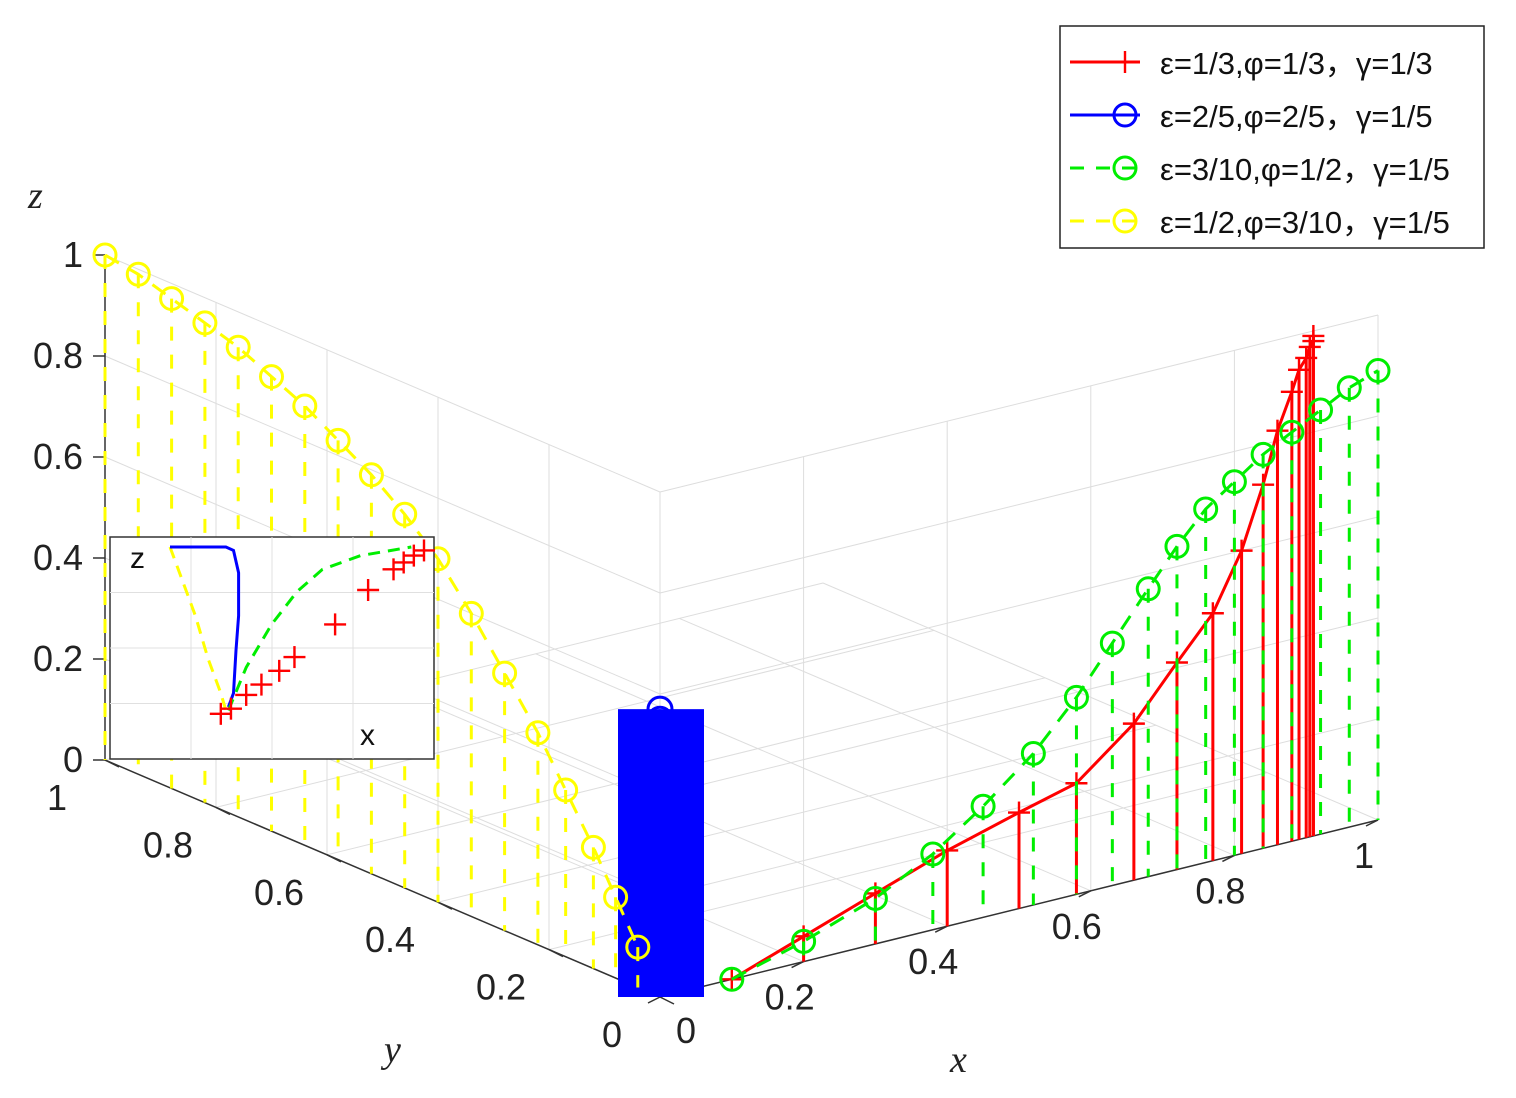  Describe the element at coordinates (1296, 63) in the screenshot. I see `legend-label-series-1: ε=1/3,φ=1/3，γ=1/3` at that location.